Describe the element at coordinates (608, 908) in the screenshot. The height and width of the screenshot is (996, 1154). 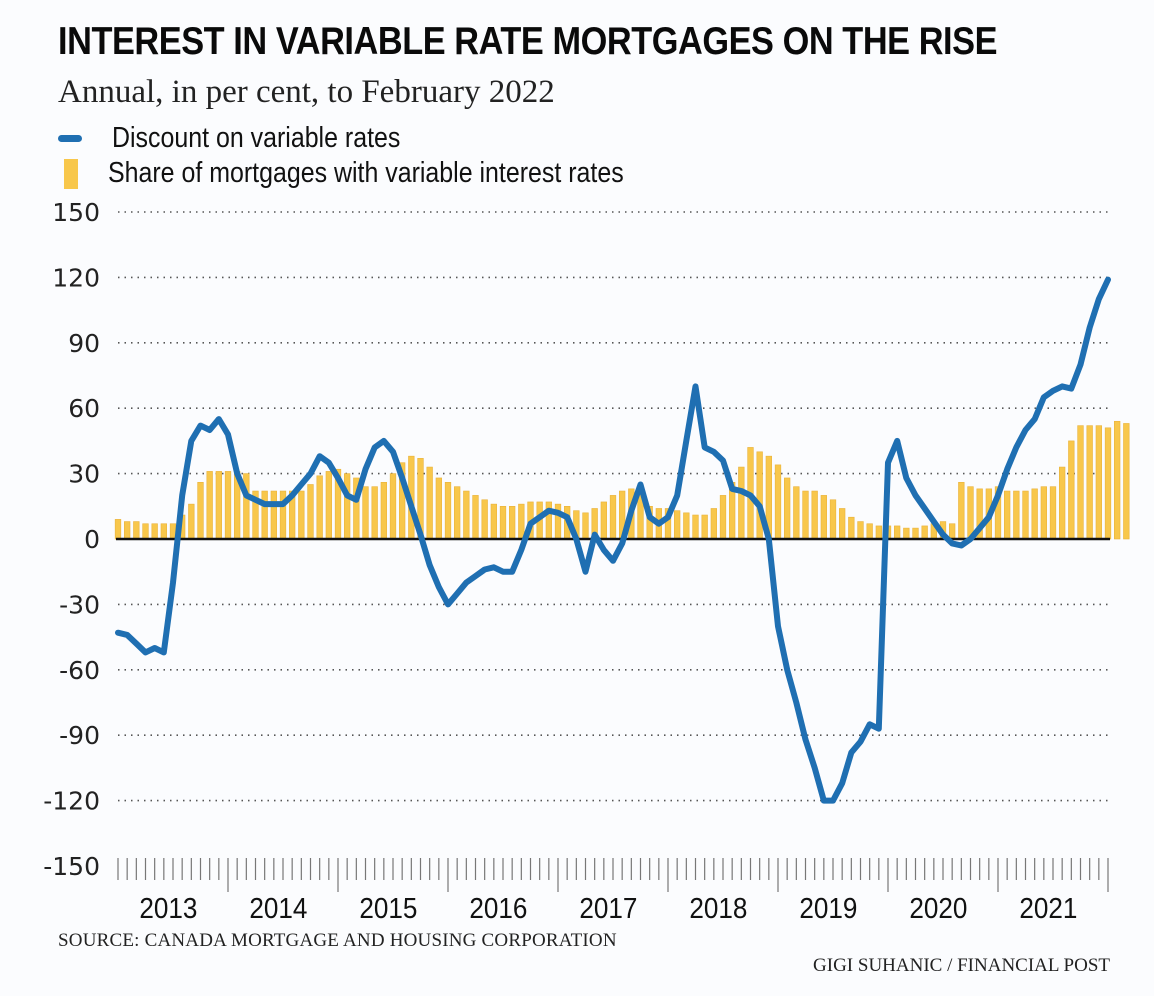
I see `x-tick-label: 2017` at that location.